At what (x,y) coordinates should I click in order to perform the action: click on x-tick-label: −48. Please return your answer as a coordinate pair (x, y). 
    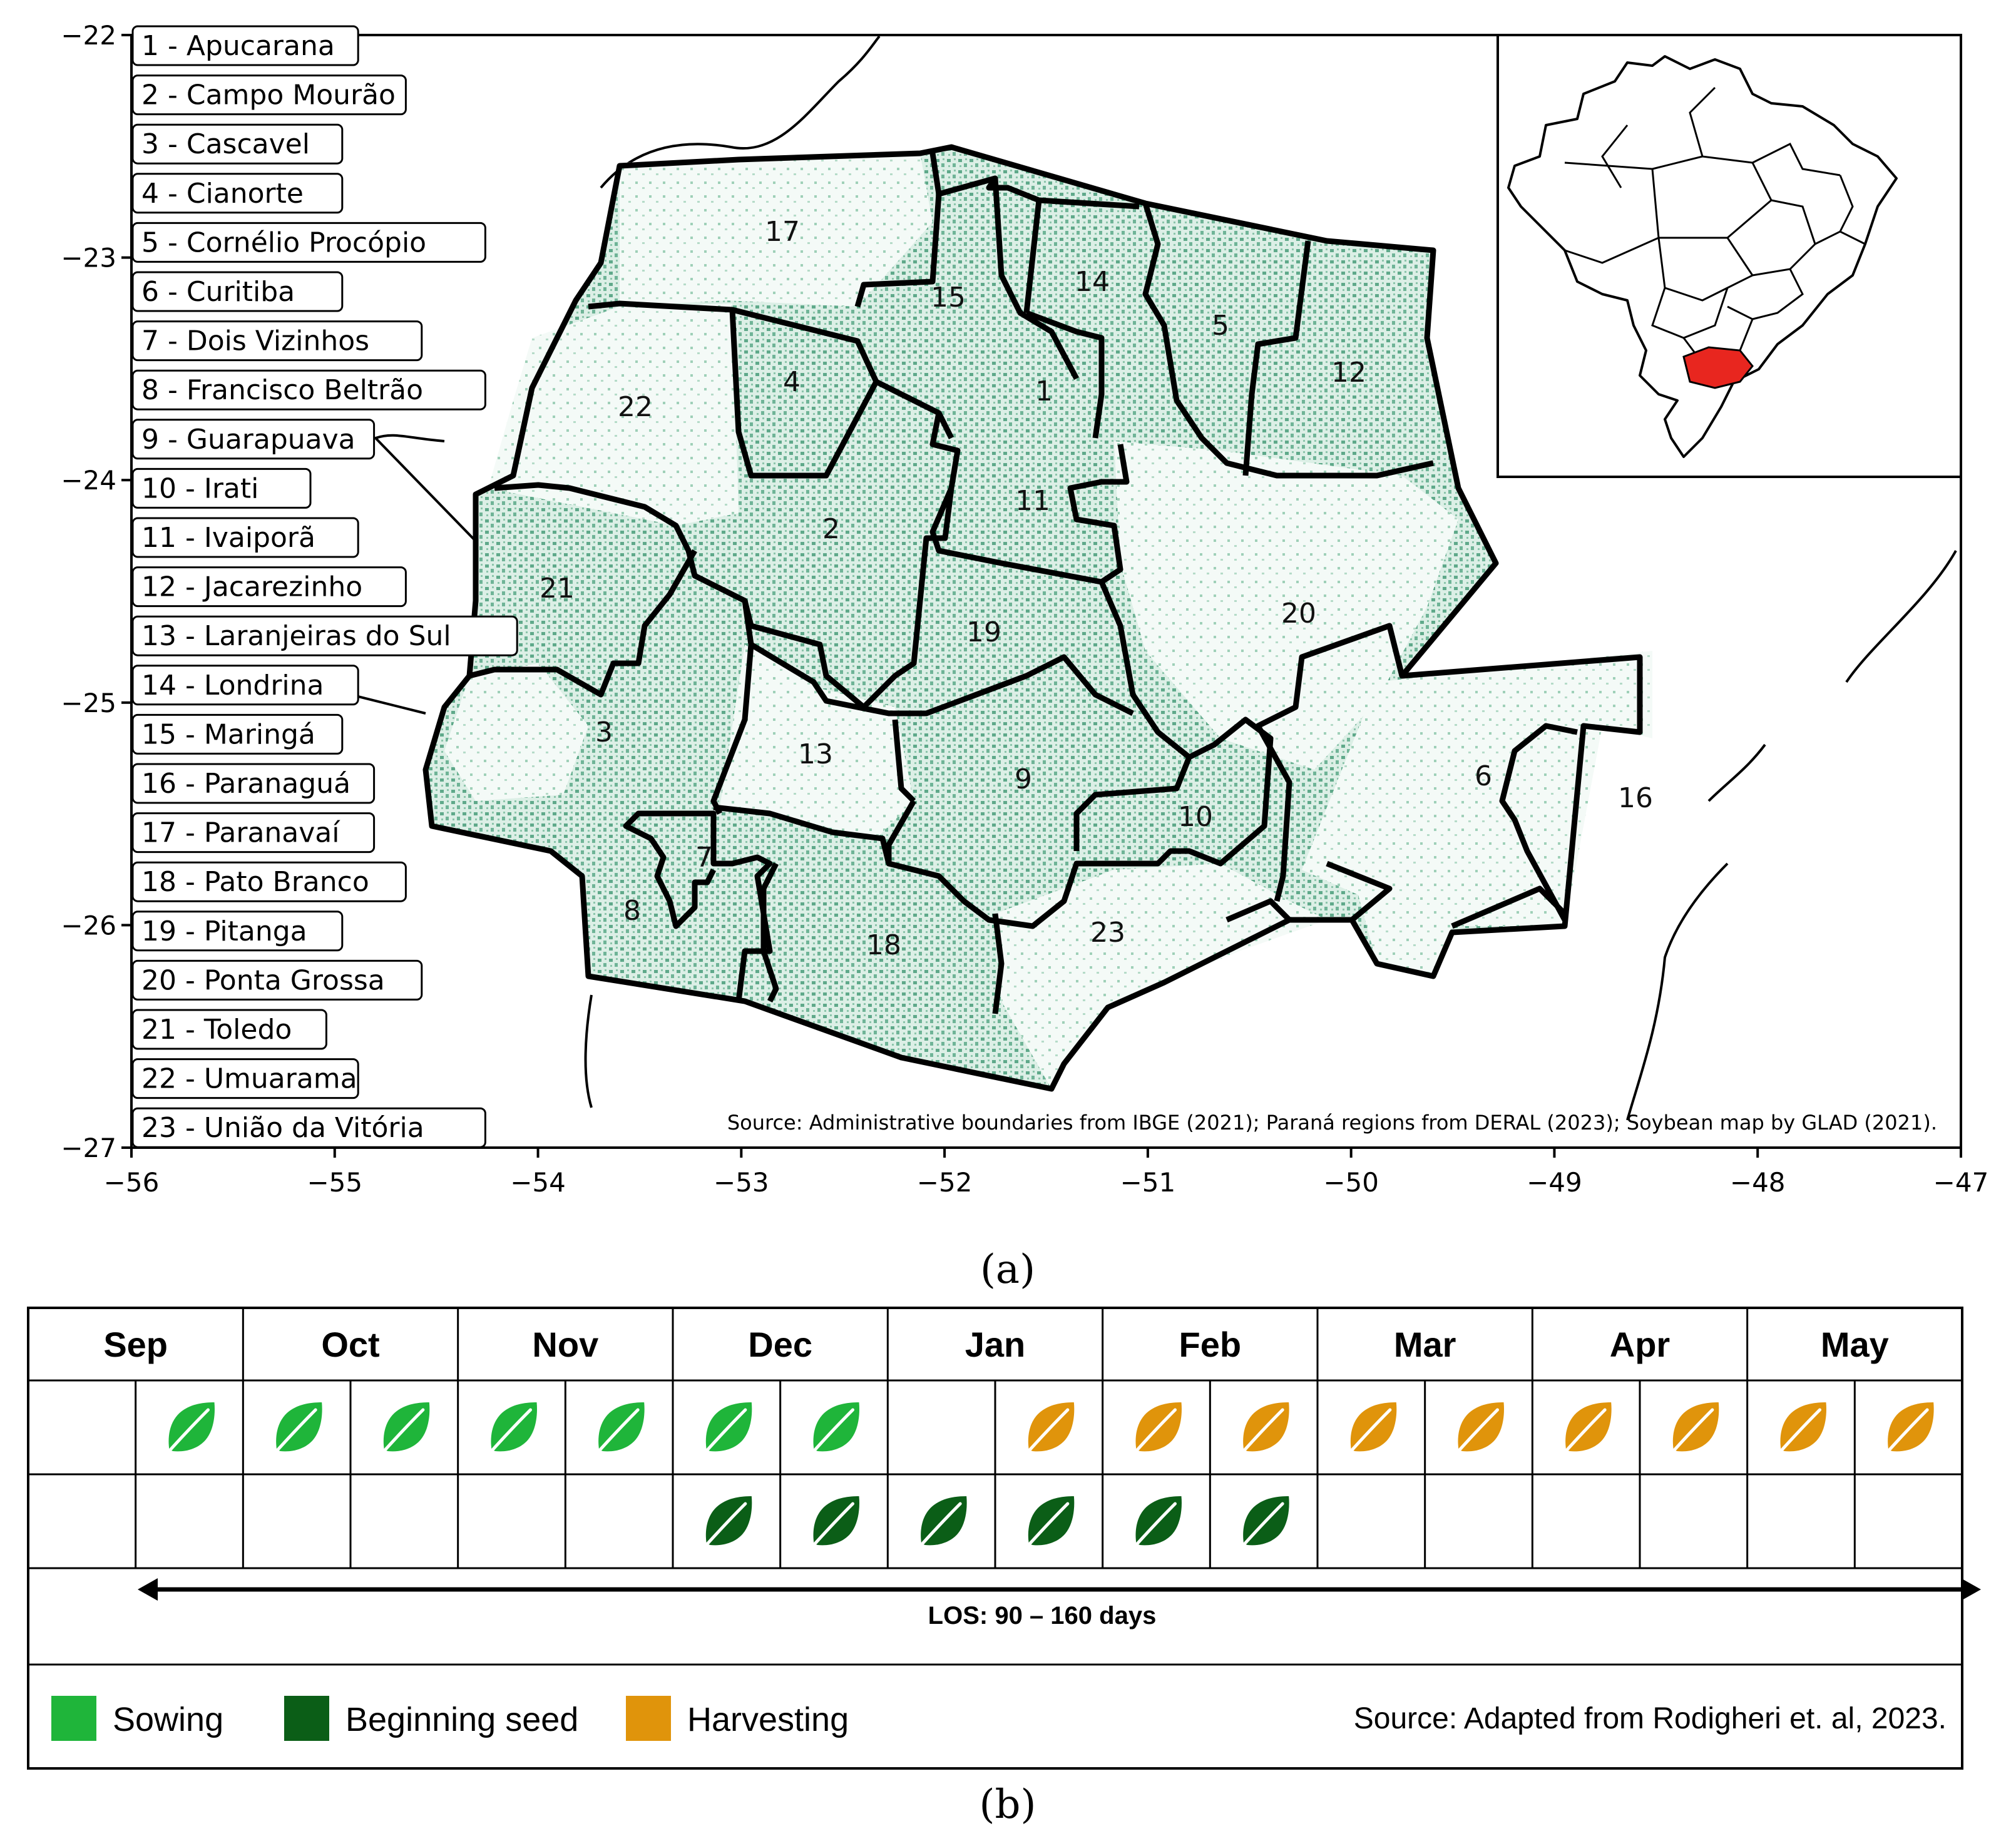
    Looking at the image, I should click on (1758, 1182).